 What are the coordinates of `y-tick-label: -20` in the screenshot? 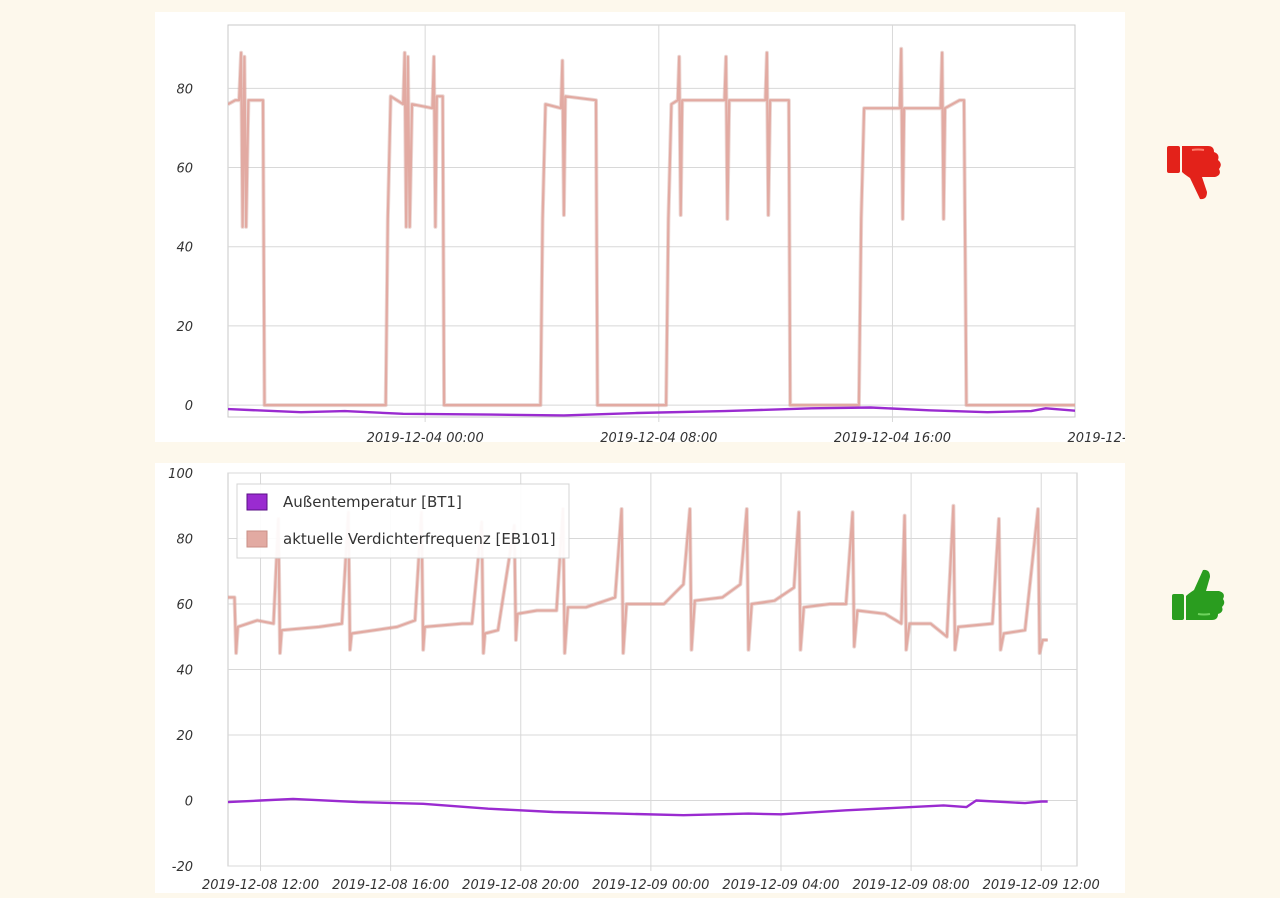 It's located at (182, 867).